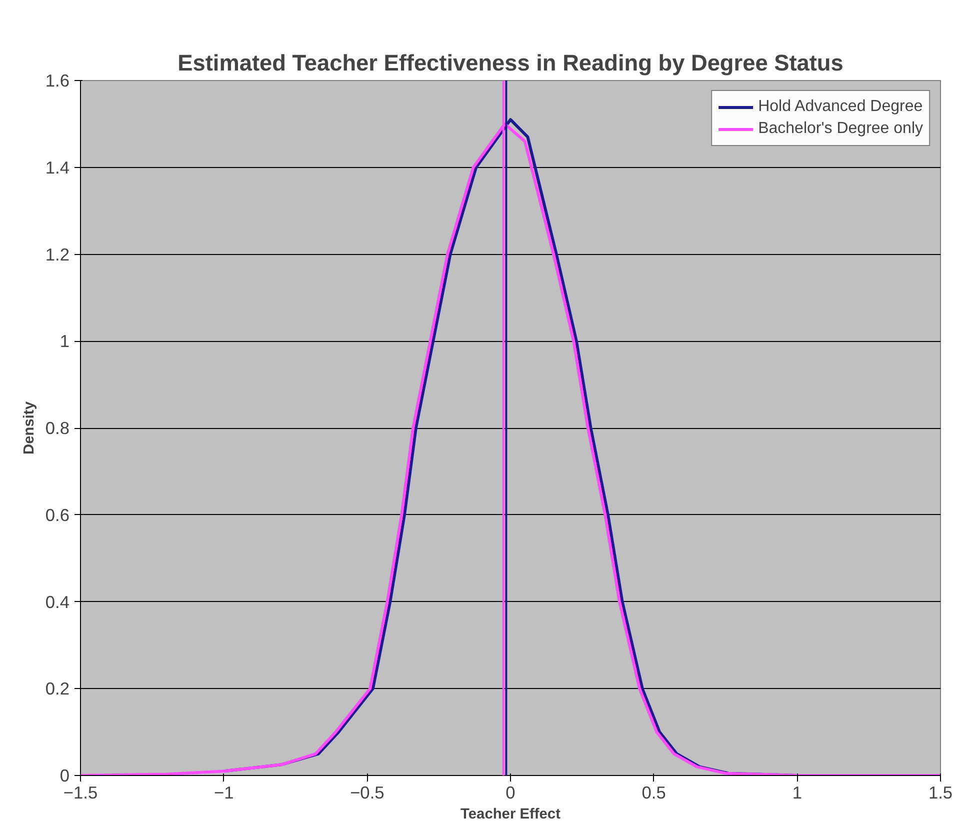 This screenshot has width=969, height=835. What do you see at coordinates (80, 792) in the screenshot?
I see `x-tick-label: −1.5` at bounding box center [80, 792].